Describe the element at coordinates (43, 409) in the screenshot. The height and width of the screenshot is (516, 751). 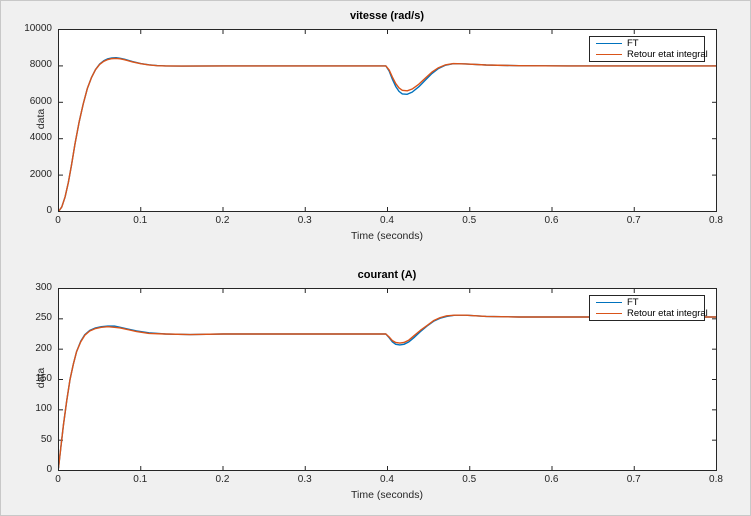
I see `y-tick-label: 100` at that location.